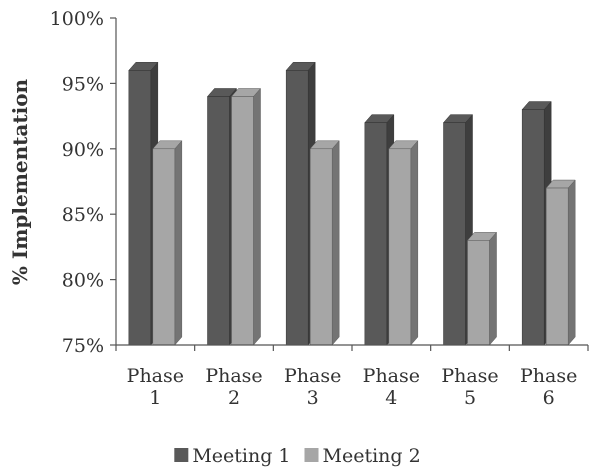  Describe the element at coordinates (20, 181) in the screenshot. I see `y-axis-label: % Implementation` at that location.